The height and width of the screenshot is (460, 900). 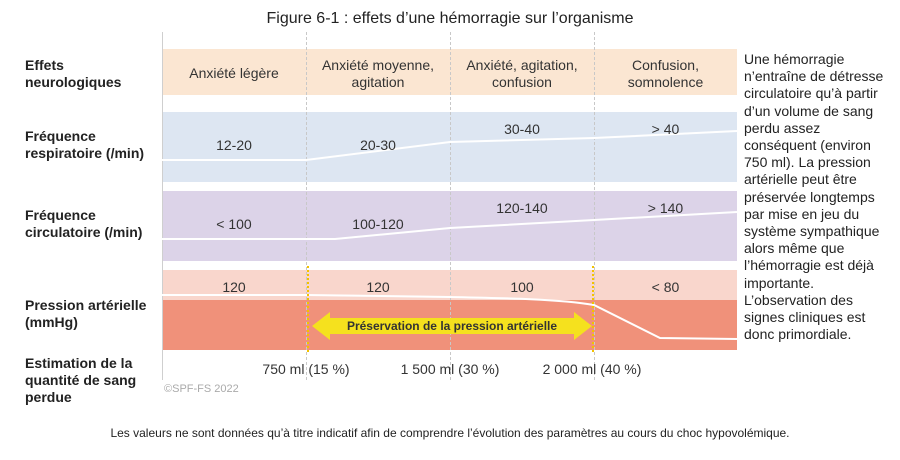 I want to click on neuro-cell-2: Anxiété moyenne, agitation, so click(x=378, y=73).